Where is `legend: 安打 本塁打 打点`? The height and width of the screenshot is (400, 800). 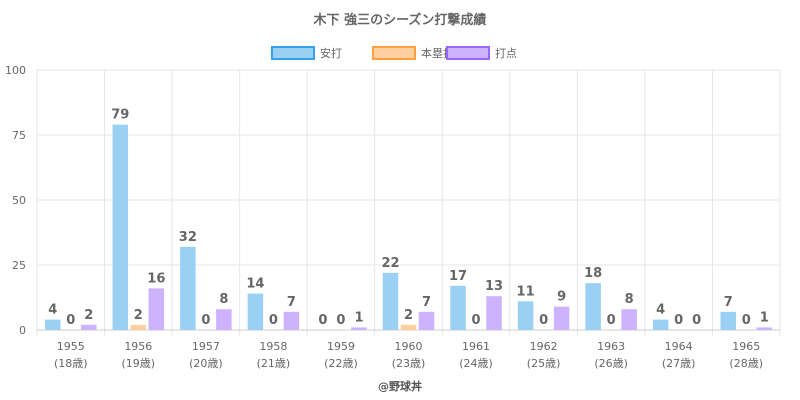 legend: 安打 本塁打 打点 is located at coordinates (394, 53).